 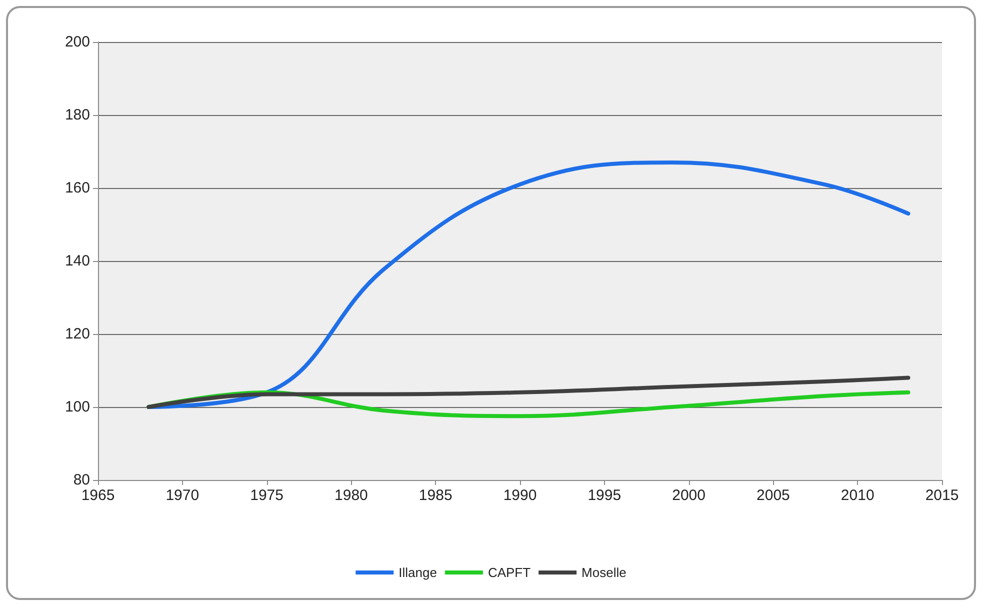 What do you see at coordinates (942, 495) in the screenshot?
I see `x-tick-label: 2015` at bounding box center [942, 495].